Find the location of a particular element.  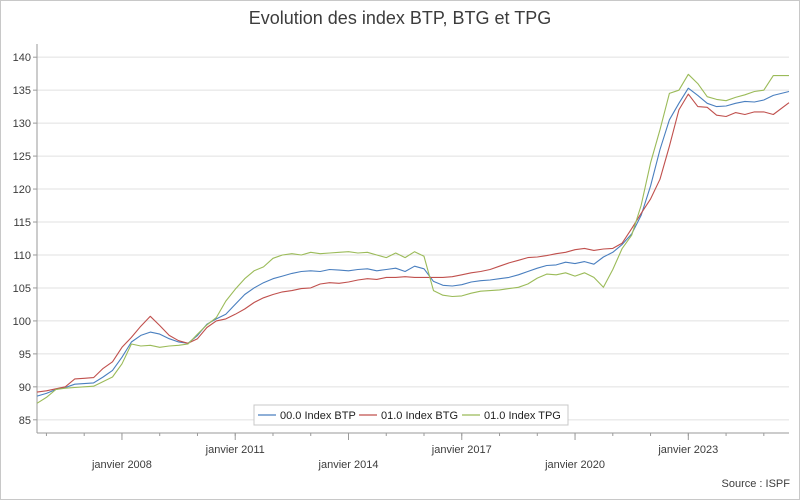

x-tick-label-2014-01: janvier 2014 is located at coordinates (348, 465).